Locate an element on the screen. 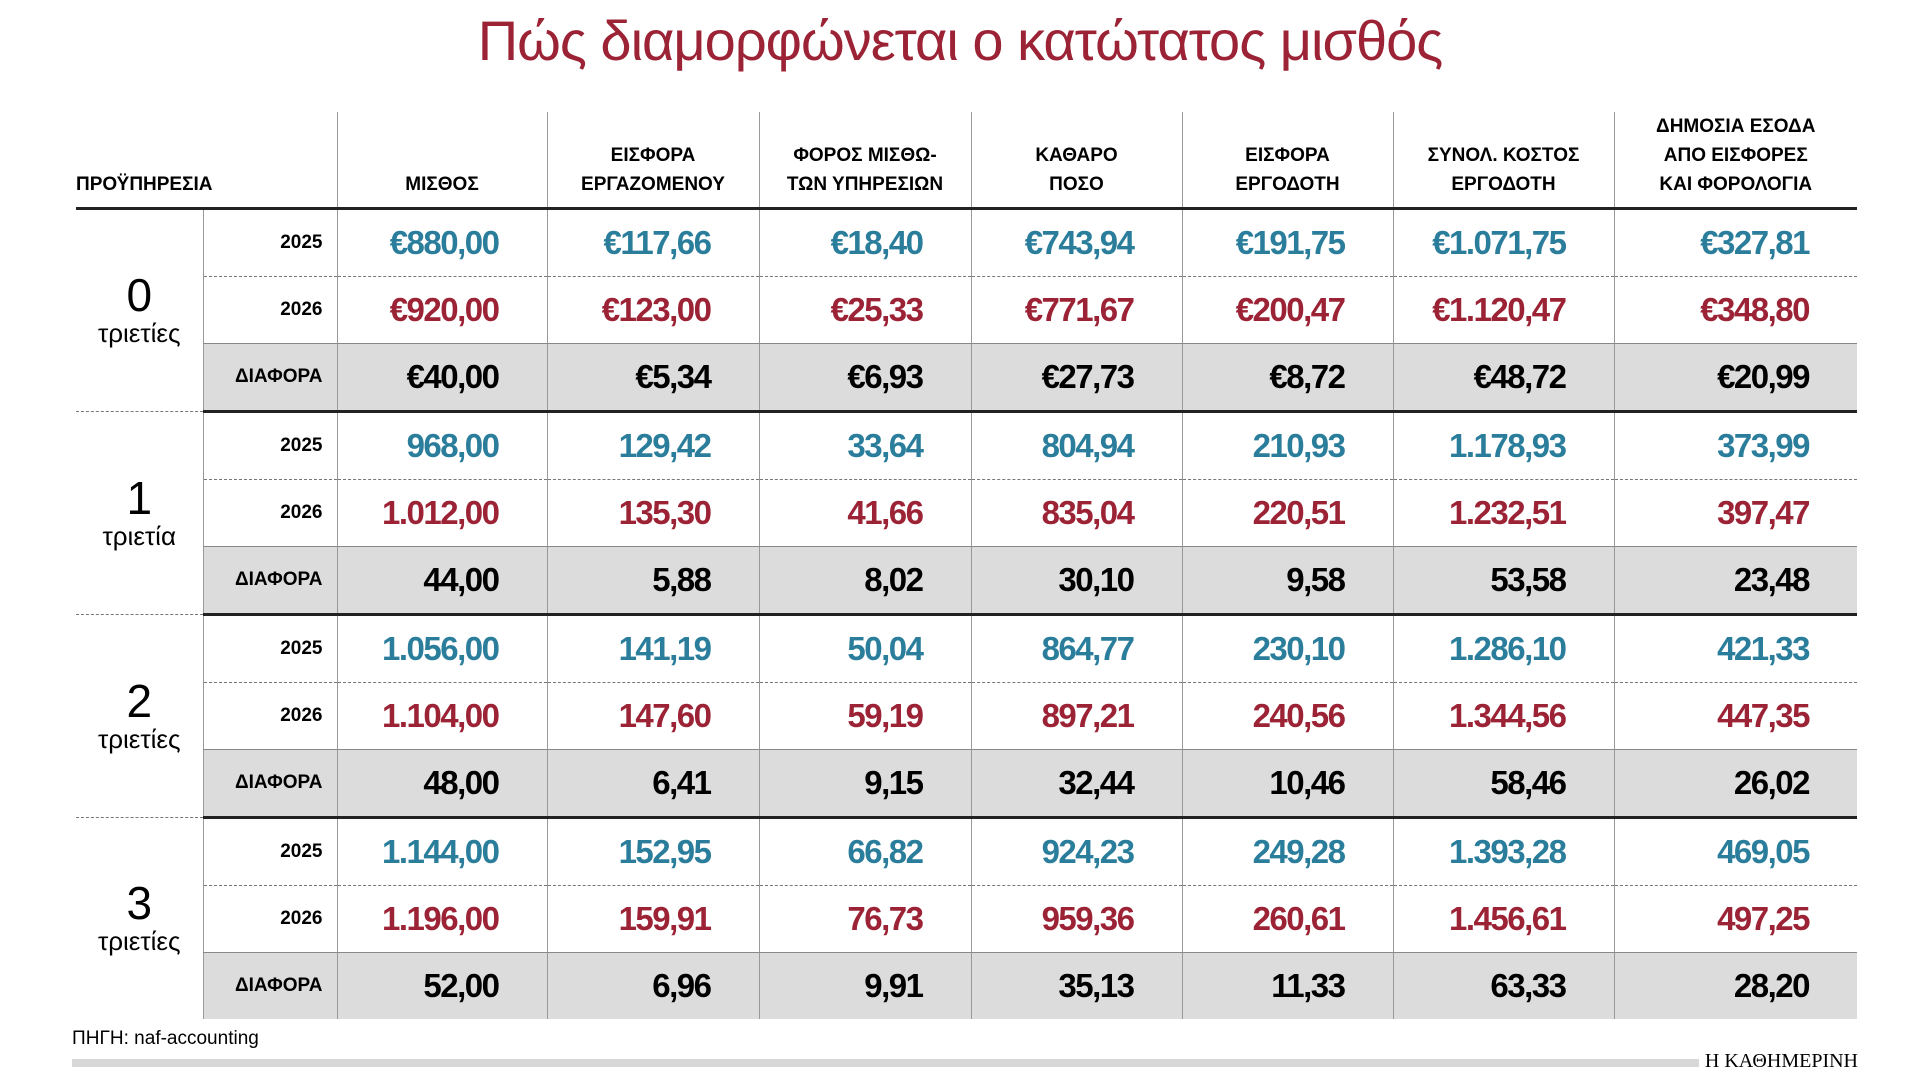 The image size is (1920, 1080). column-header: ΣΥΝΟΛ. ΚΟΣΤΟΣ ΕΡΓΟΔΟΤΗ is located at coordinates (1503, 161).